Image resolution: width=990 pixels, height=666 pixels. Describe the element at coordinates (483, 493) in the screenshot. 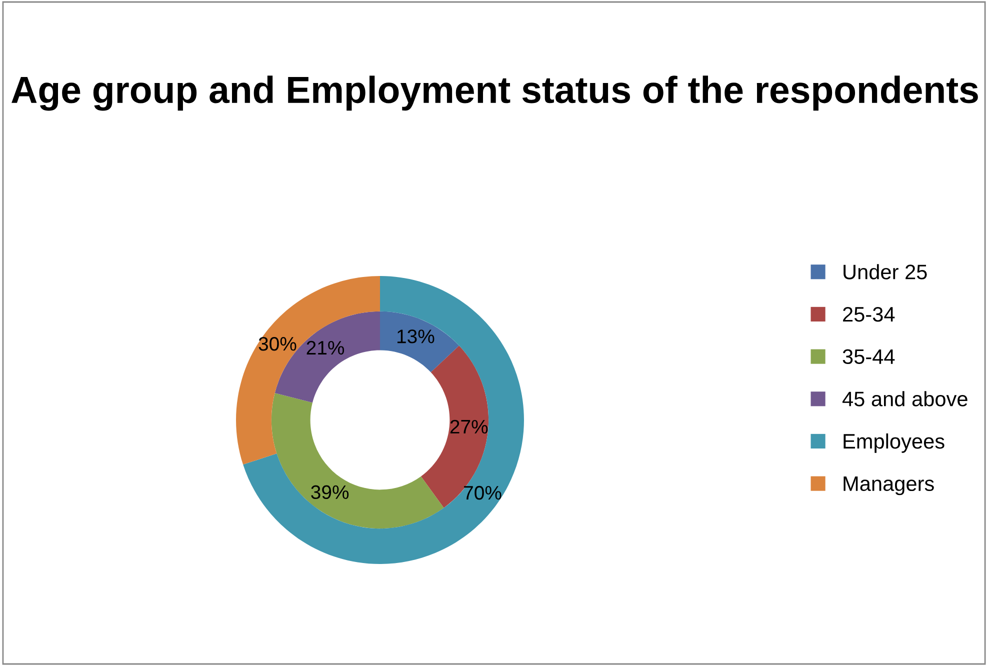

I see `data-label: 70%` at that location.